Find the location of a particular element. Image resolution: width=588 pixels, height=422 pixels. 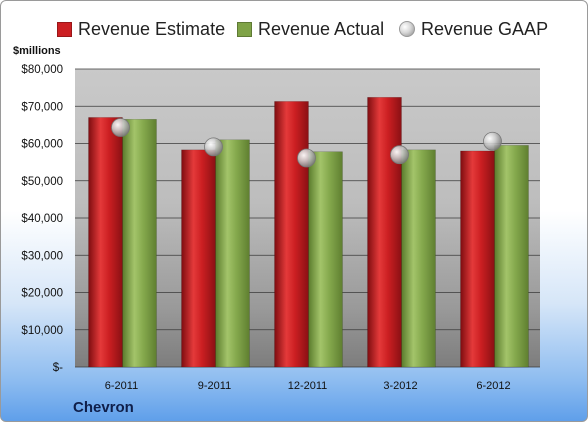

y-tick-label: $80,000 is located at coordinates (42, 70).